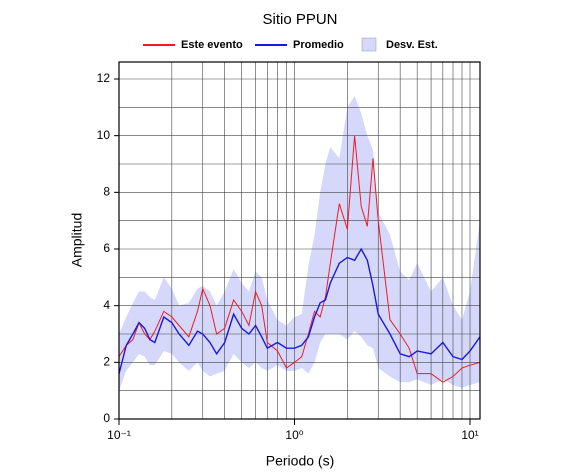 The image size is (586, 475). What do you see at coordinates (77, 240) in the screenshot?
I see `y-axis-label: Amplitud` at bounding box center [77, 240].